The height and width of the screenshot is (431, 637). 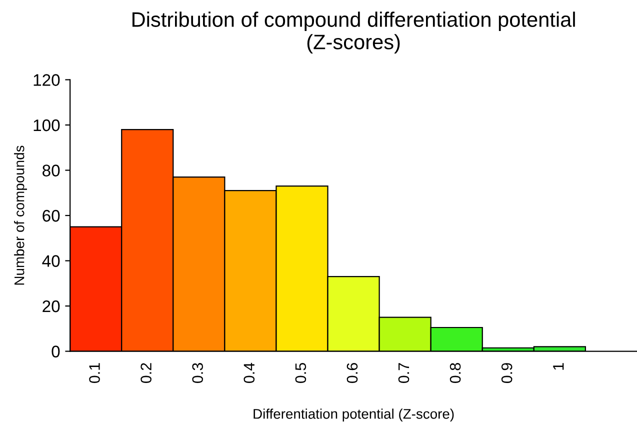 I want to click on x-tick-label: 0.9, so click(x=506, y=373).